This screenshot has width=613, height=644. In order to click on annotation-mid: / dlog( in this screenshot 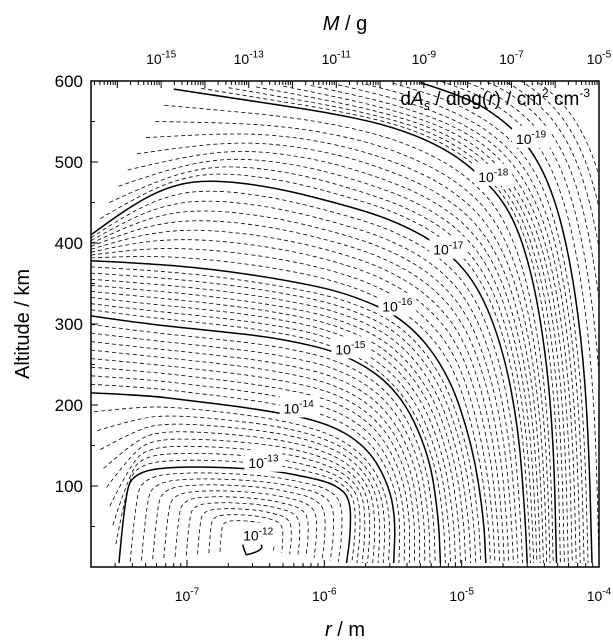, I will do `click(459, 99)`.